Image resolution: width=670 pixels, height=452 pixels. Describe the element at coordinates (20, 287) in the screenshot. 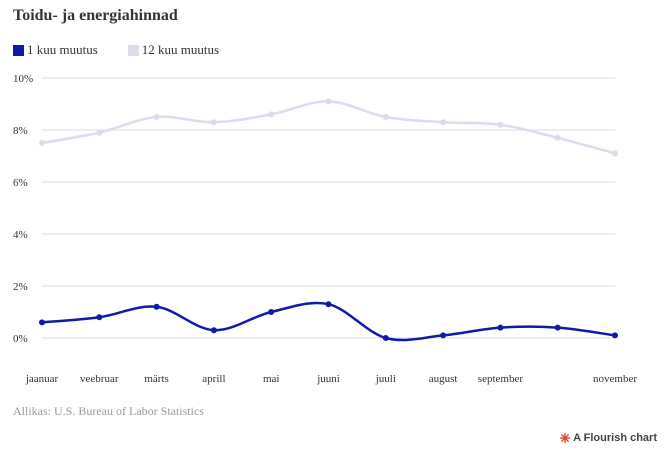

I see `y-tick-label: 2%` at that location.